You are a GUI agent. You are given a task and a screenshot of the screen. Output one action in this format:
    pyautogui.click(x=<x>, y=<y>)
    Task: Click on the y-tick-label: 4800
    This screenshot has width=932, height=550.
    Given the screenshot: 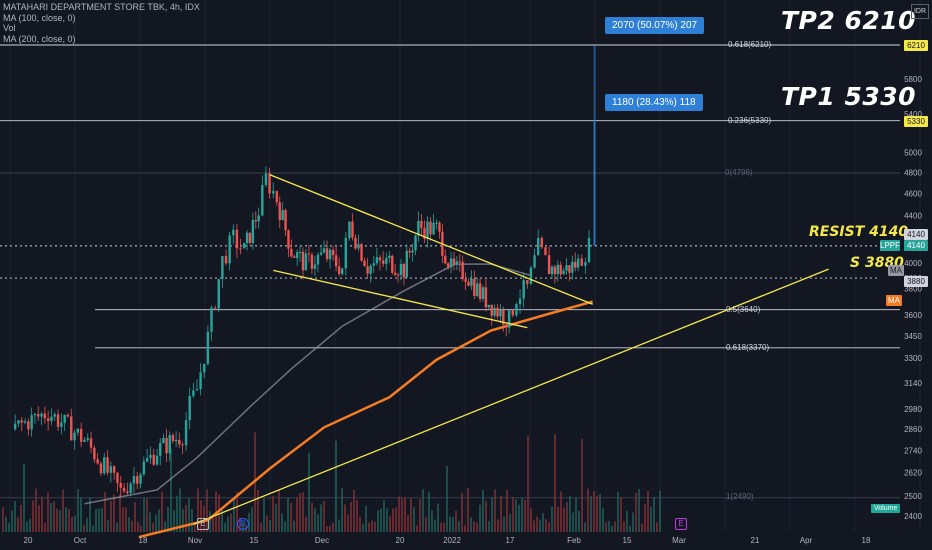 What is the action you would take?
    pyautogui.click(x=913, y=173)
    